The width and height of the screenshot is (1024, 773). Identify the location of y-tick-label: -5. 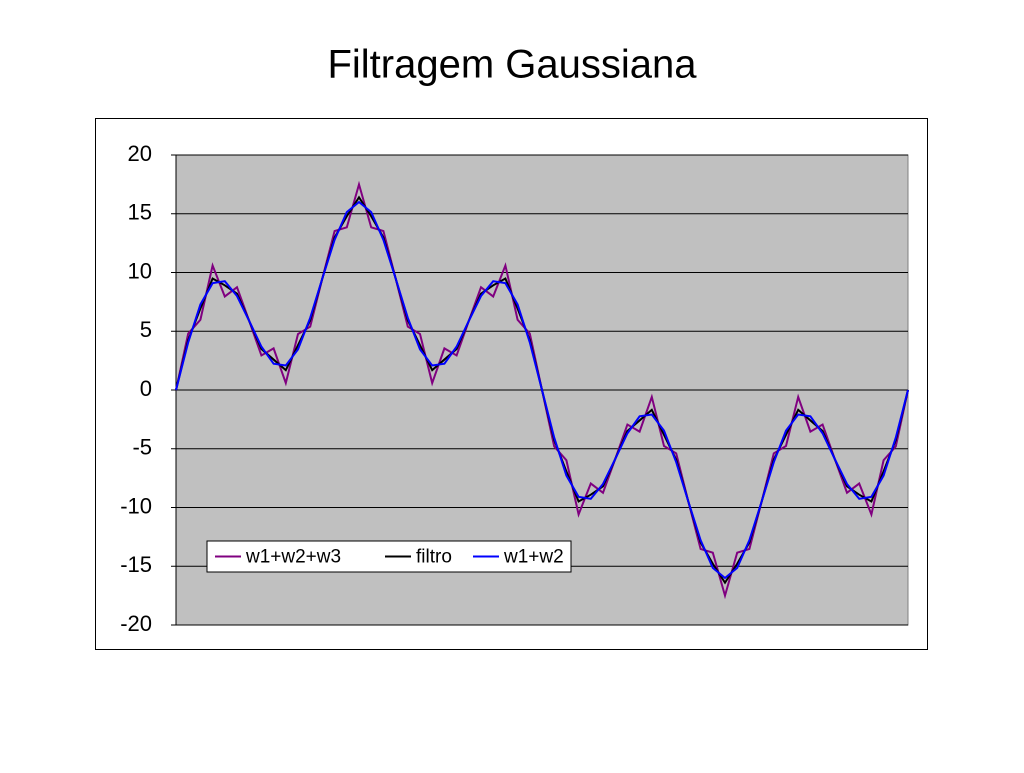
(142, 447).